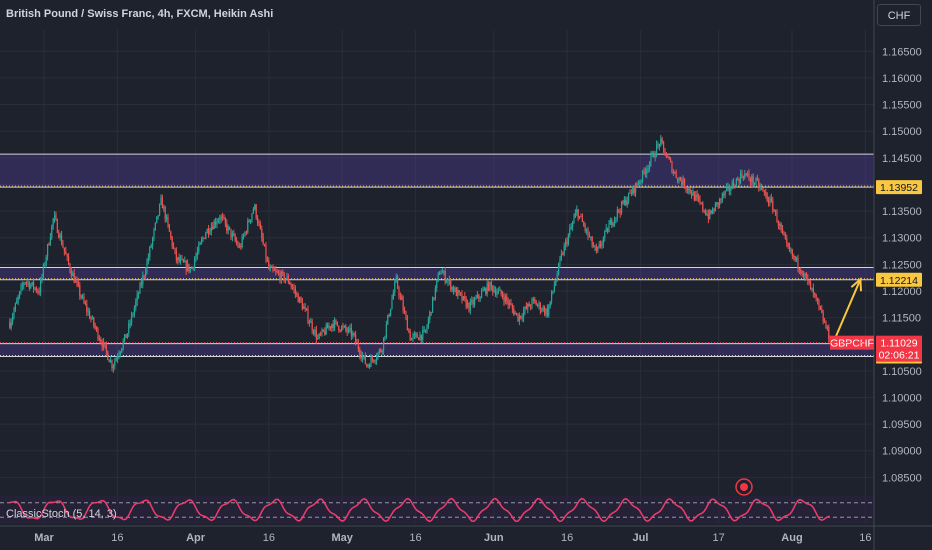  I want to click on price-tick-label: 1.12000, so click(902, 292).